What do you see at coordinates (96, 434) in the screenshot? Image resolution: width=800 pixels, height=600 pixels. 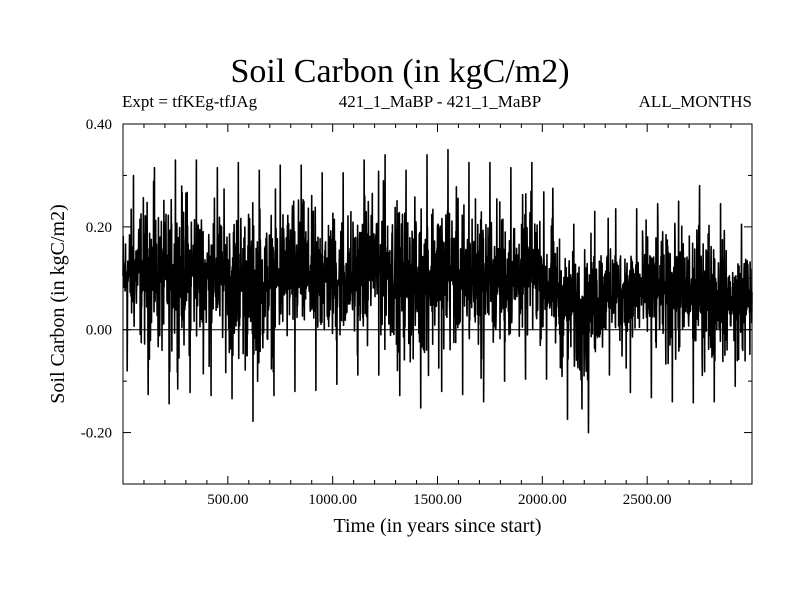 I see `y-tick-label: -0.20` at bounding box center [96, 434].